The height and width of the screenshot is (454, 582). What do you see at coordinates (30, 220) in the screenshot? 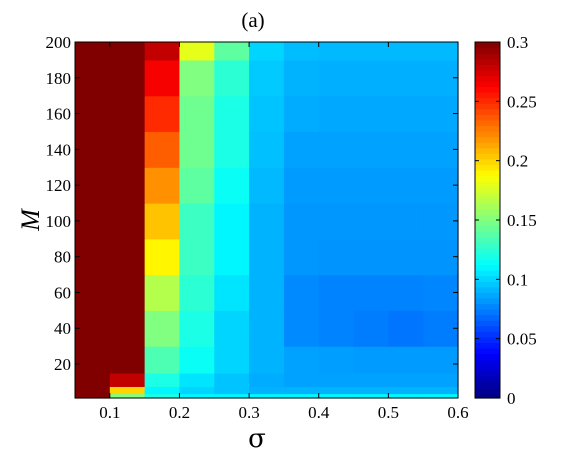
I see `y-axis-label: M` at bounding box center [30, 220].